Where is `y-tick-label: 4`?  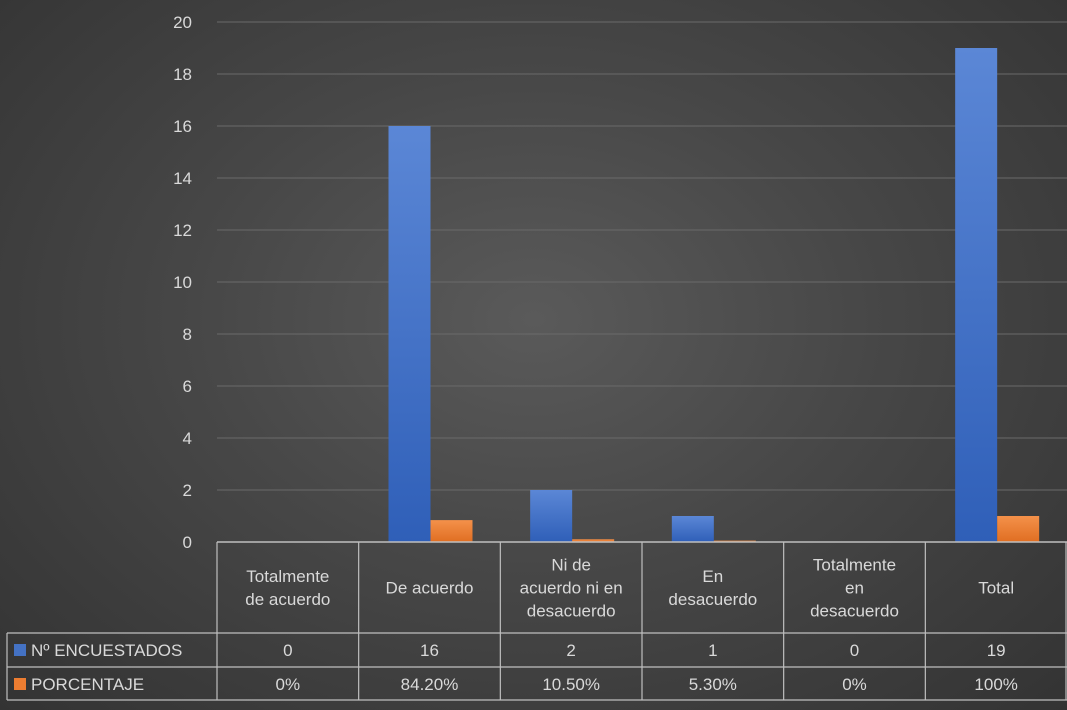 y-tick-label: 4 is located at coordinates (187, 438).